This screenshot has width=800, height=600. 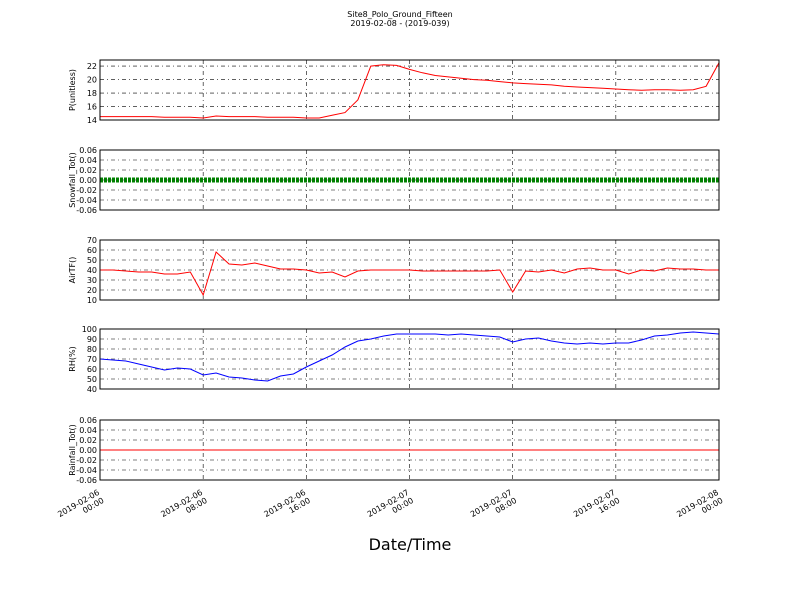 What do you see at coordinates (72, 180) in the screenshot?
I see `y-axis-label: Snowfall_Tot()` at bounding box center [72, 180].